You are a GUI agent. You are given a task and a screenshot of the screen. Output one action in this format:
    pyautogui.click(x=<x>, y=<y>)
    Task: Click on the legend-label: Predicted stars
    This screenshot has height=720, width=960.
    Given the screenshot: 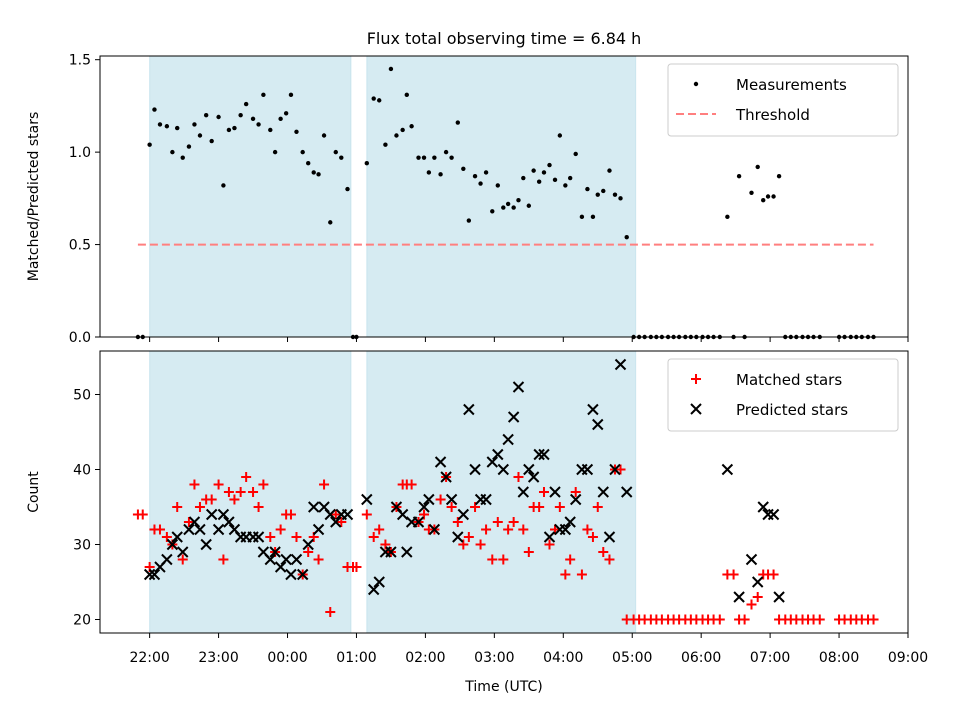 What is the action you would take?
    pyautogui.click(x=792, y=410)
    